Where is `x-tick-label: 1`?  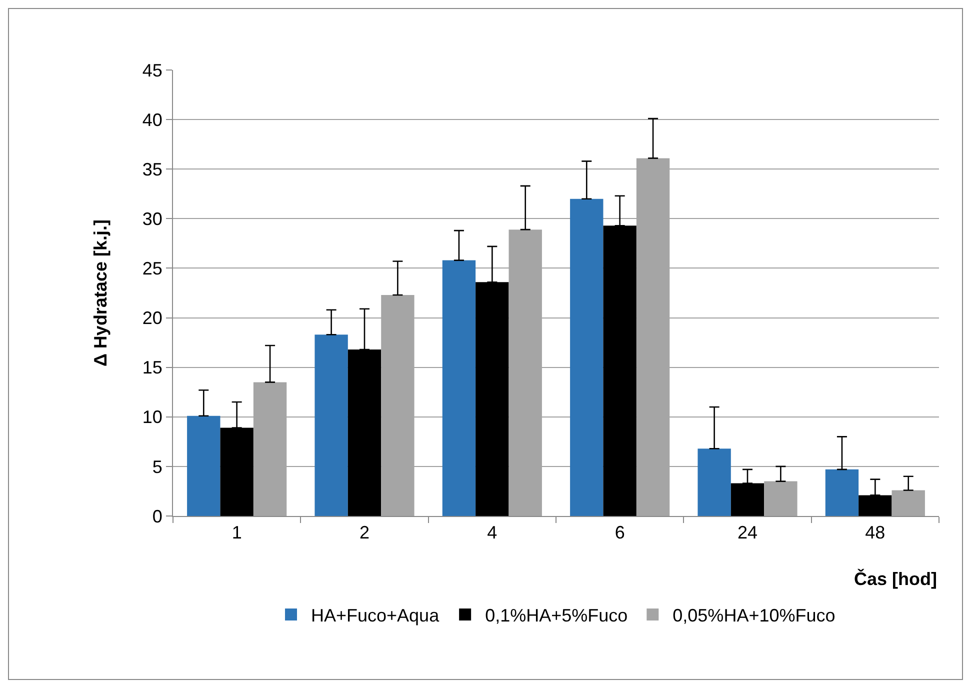
x-tick-label: 1 is located at coordinates (237, 532).